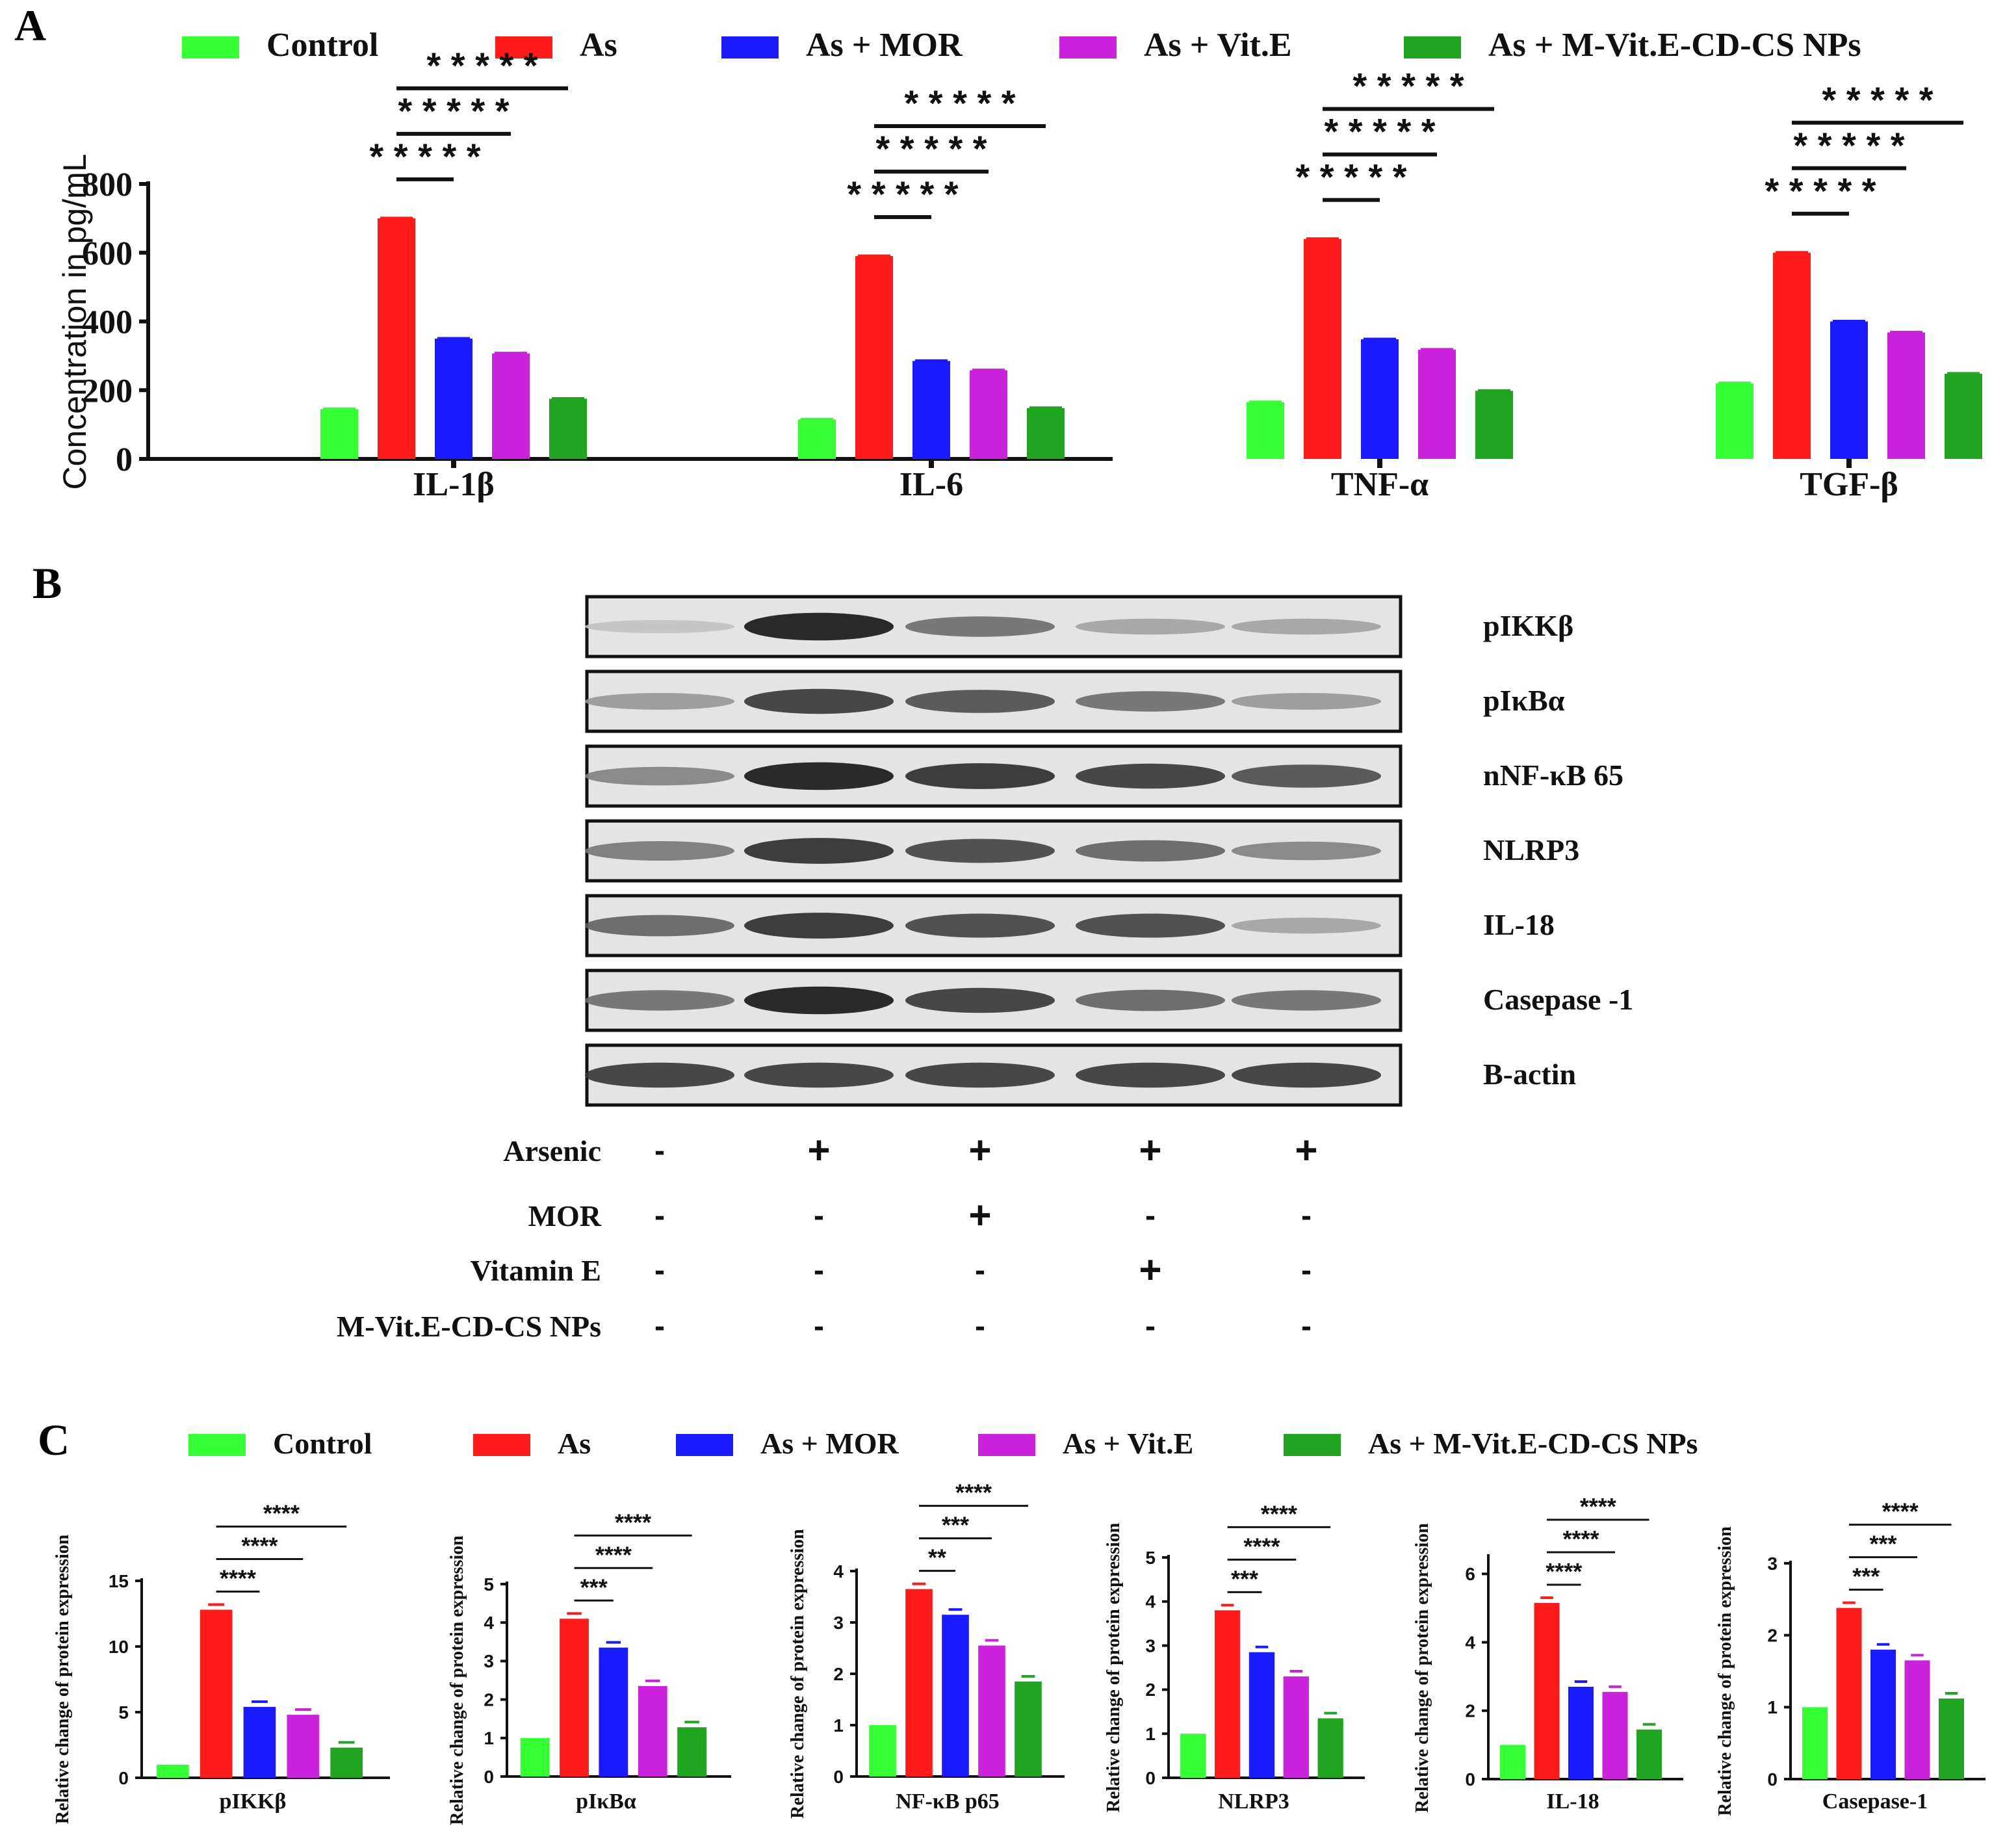  Describe the element at coordinates (902, 194) in the screenshot. I see `sig-stars-1-0: * * * * *` at that location.